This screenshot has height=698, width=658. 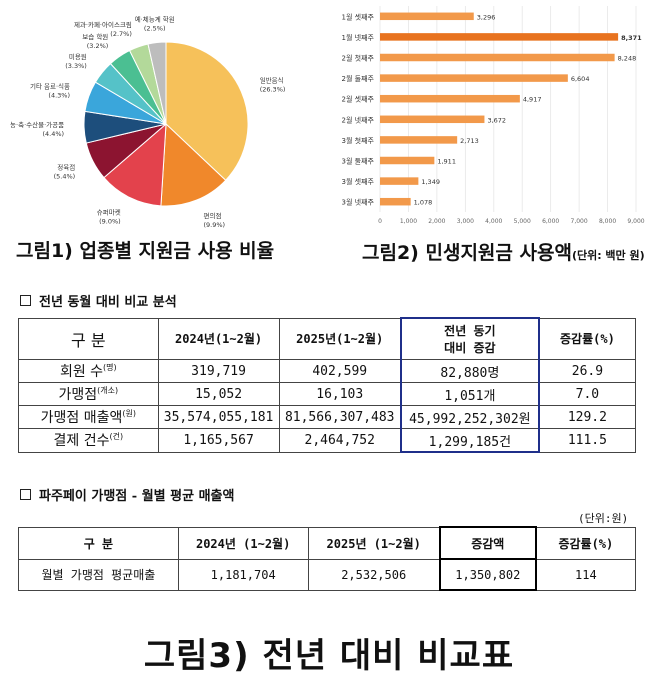 What do you see at coordinates (98, 543) in the screenshot?
I see `table2-header-category: 구 분` at bounding box center [98, 543].